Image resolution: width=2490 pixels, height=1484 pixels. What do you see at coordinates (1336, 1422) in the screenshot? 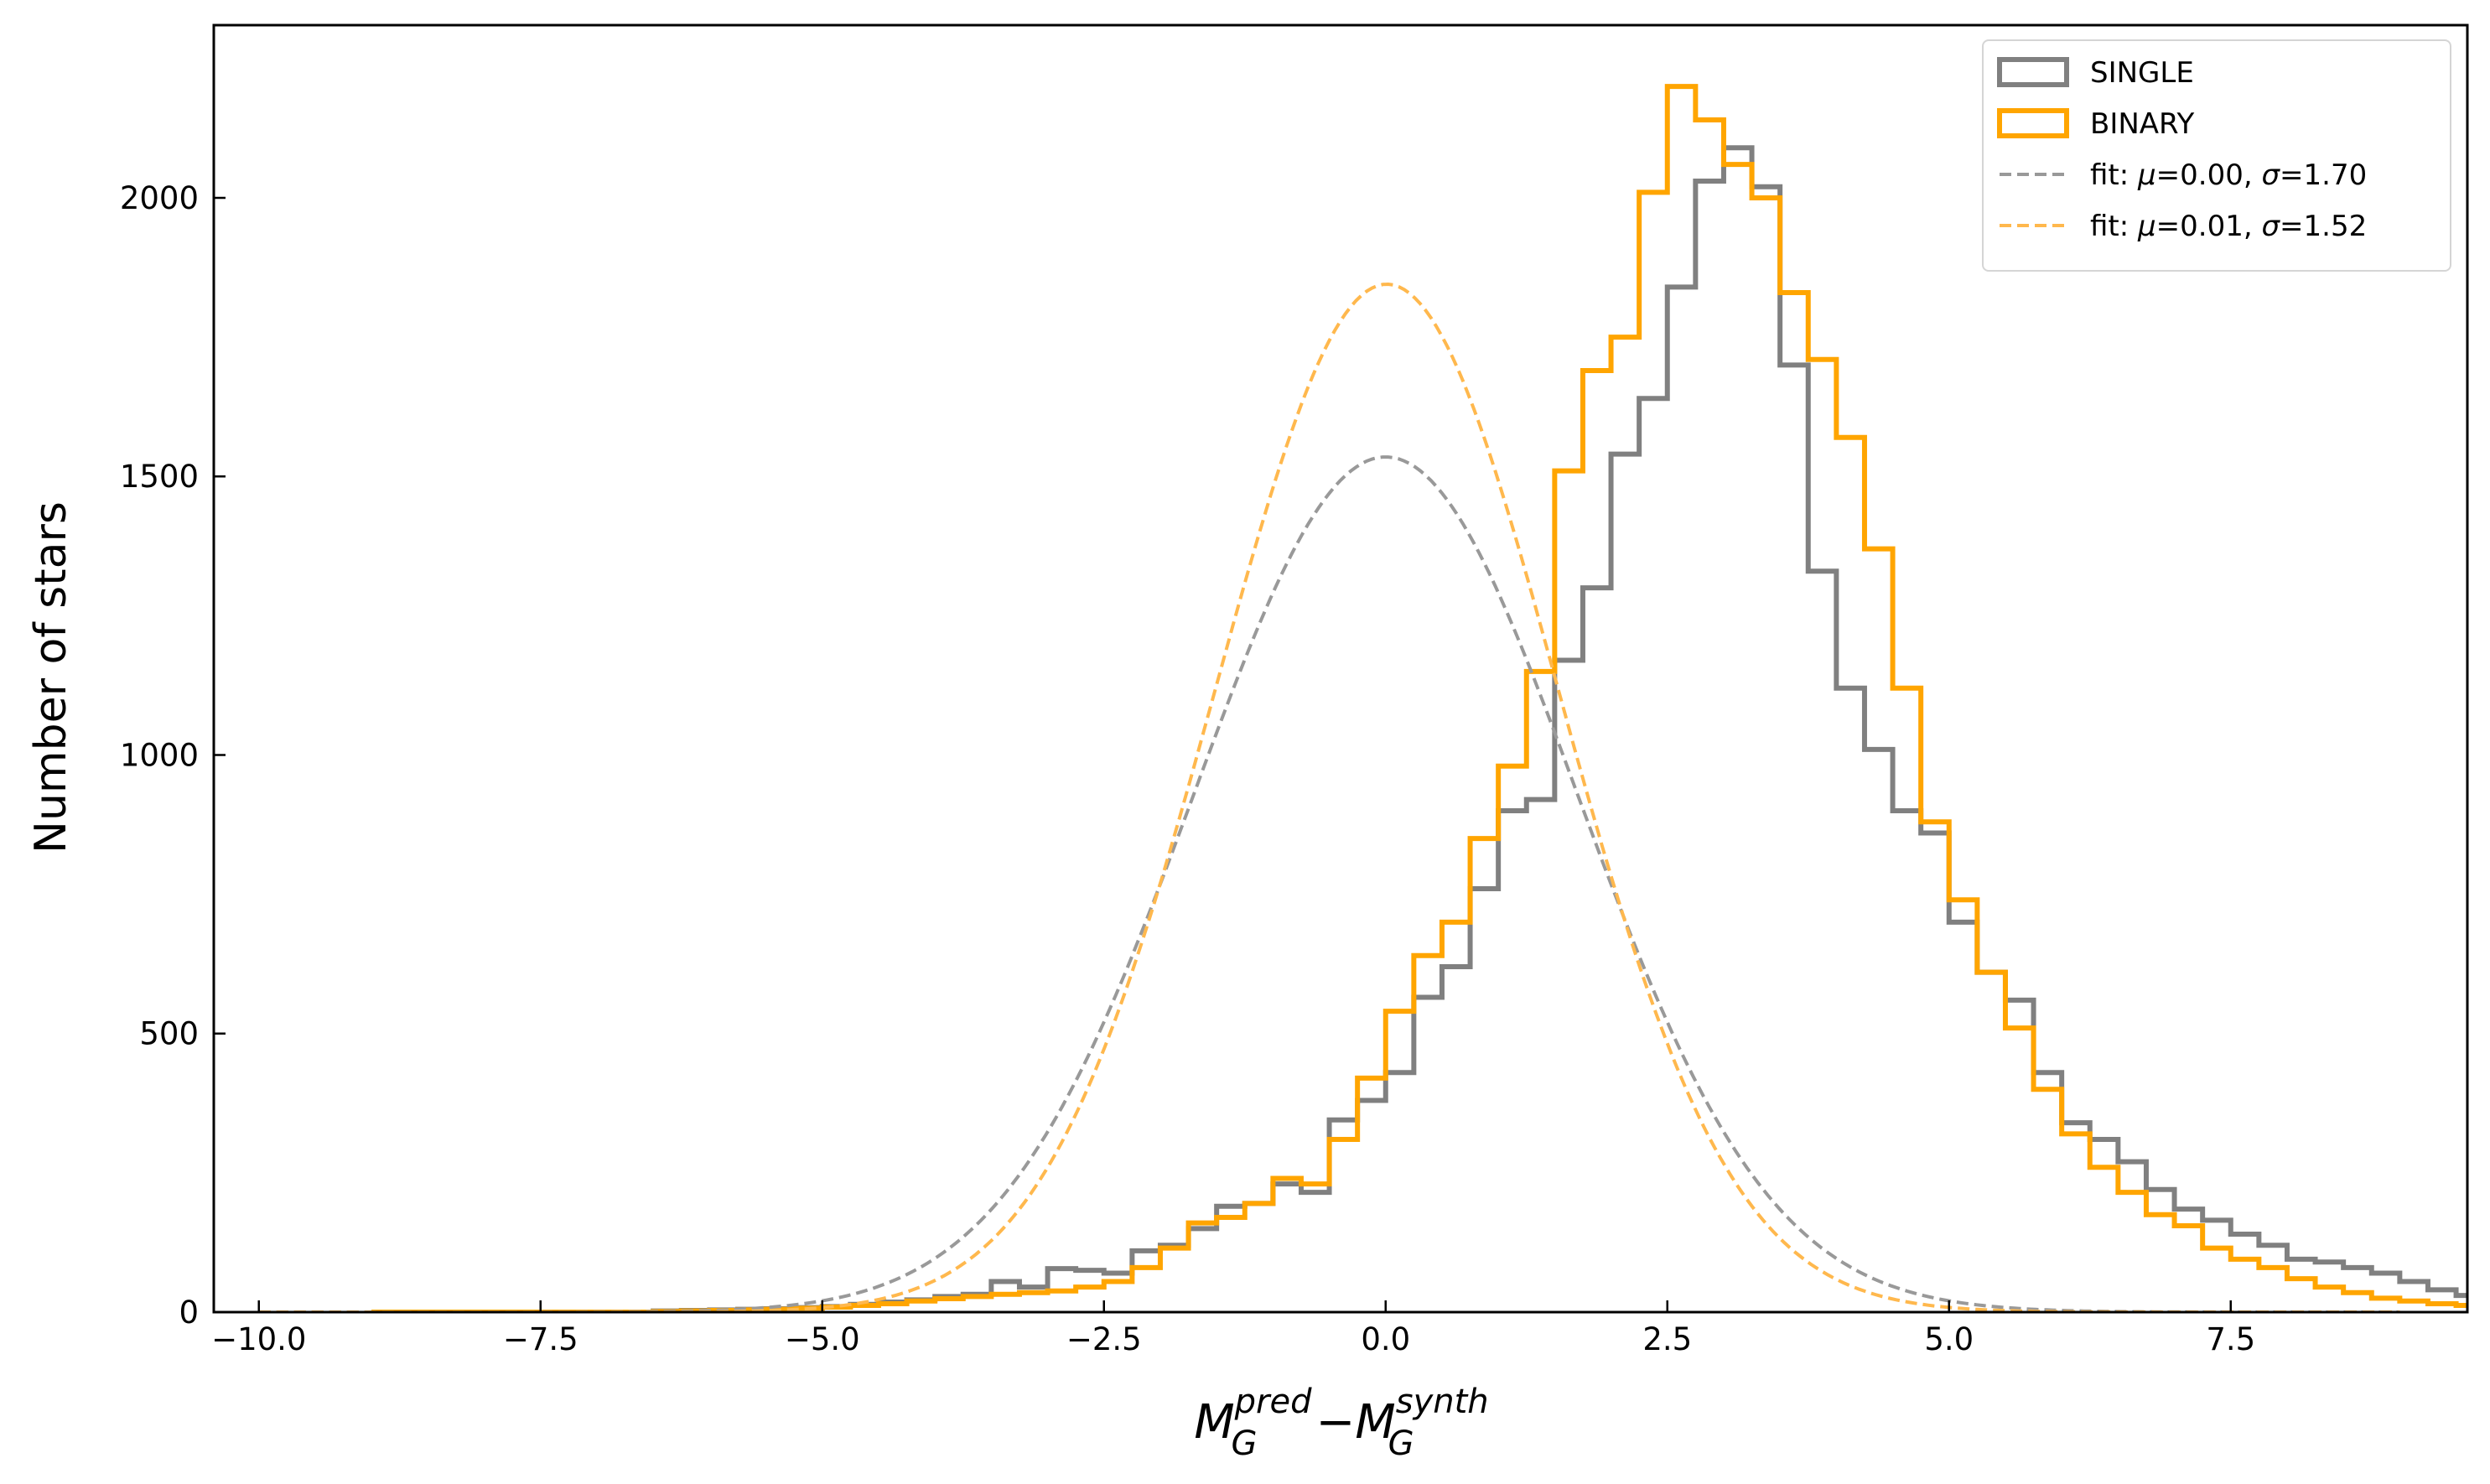
I see `x-title-op: −` at bounding box center [1336, 1422].